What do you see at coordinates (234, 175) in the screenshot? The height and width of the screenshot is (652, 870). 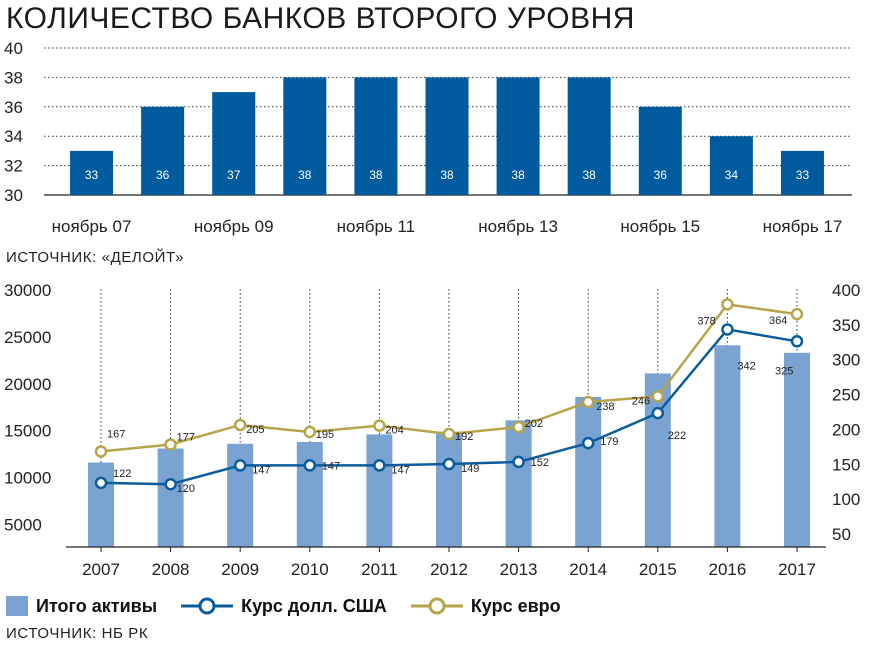 I see `bar-value-label: 37` at bounding box center [234, 175].